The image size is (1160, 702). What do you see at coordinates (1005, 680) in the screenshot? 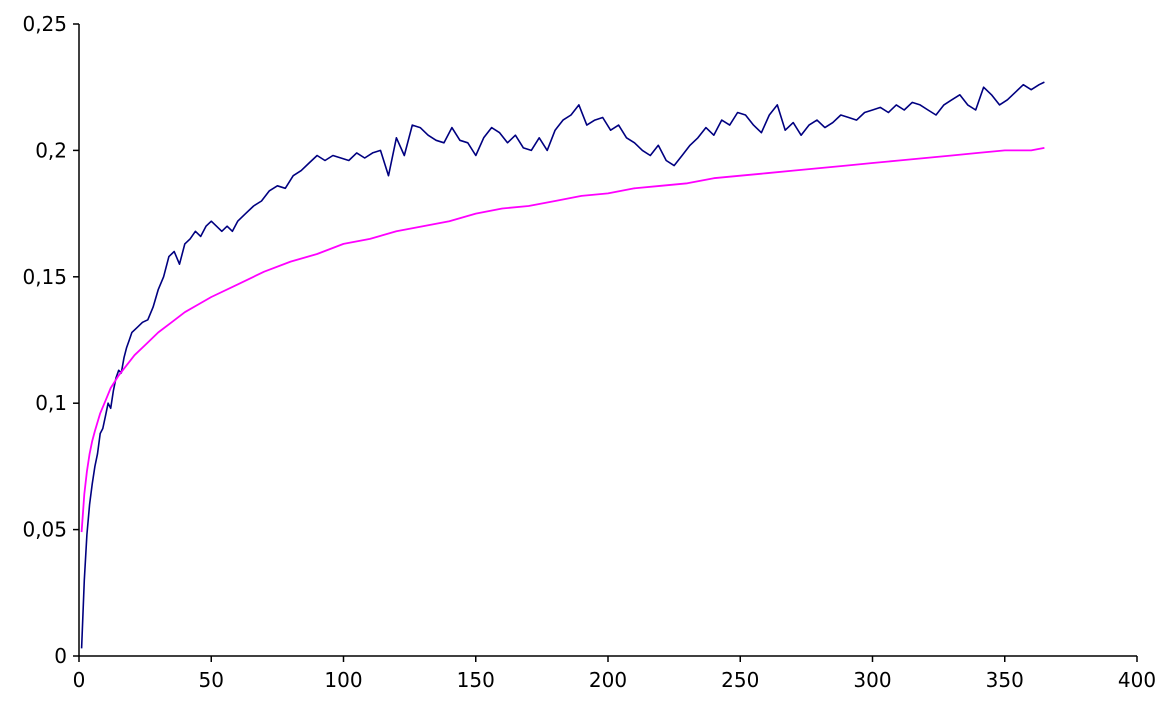
I see `x-tick-label: 350` at bounding box center [1005, 680].